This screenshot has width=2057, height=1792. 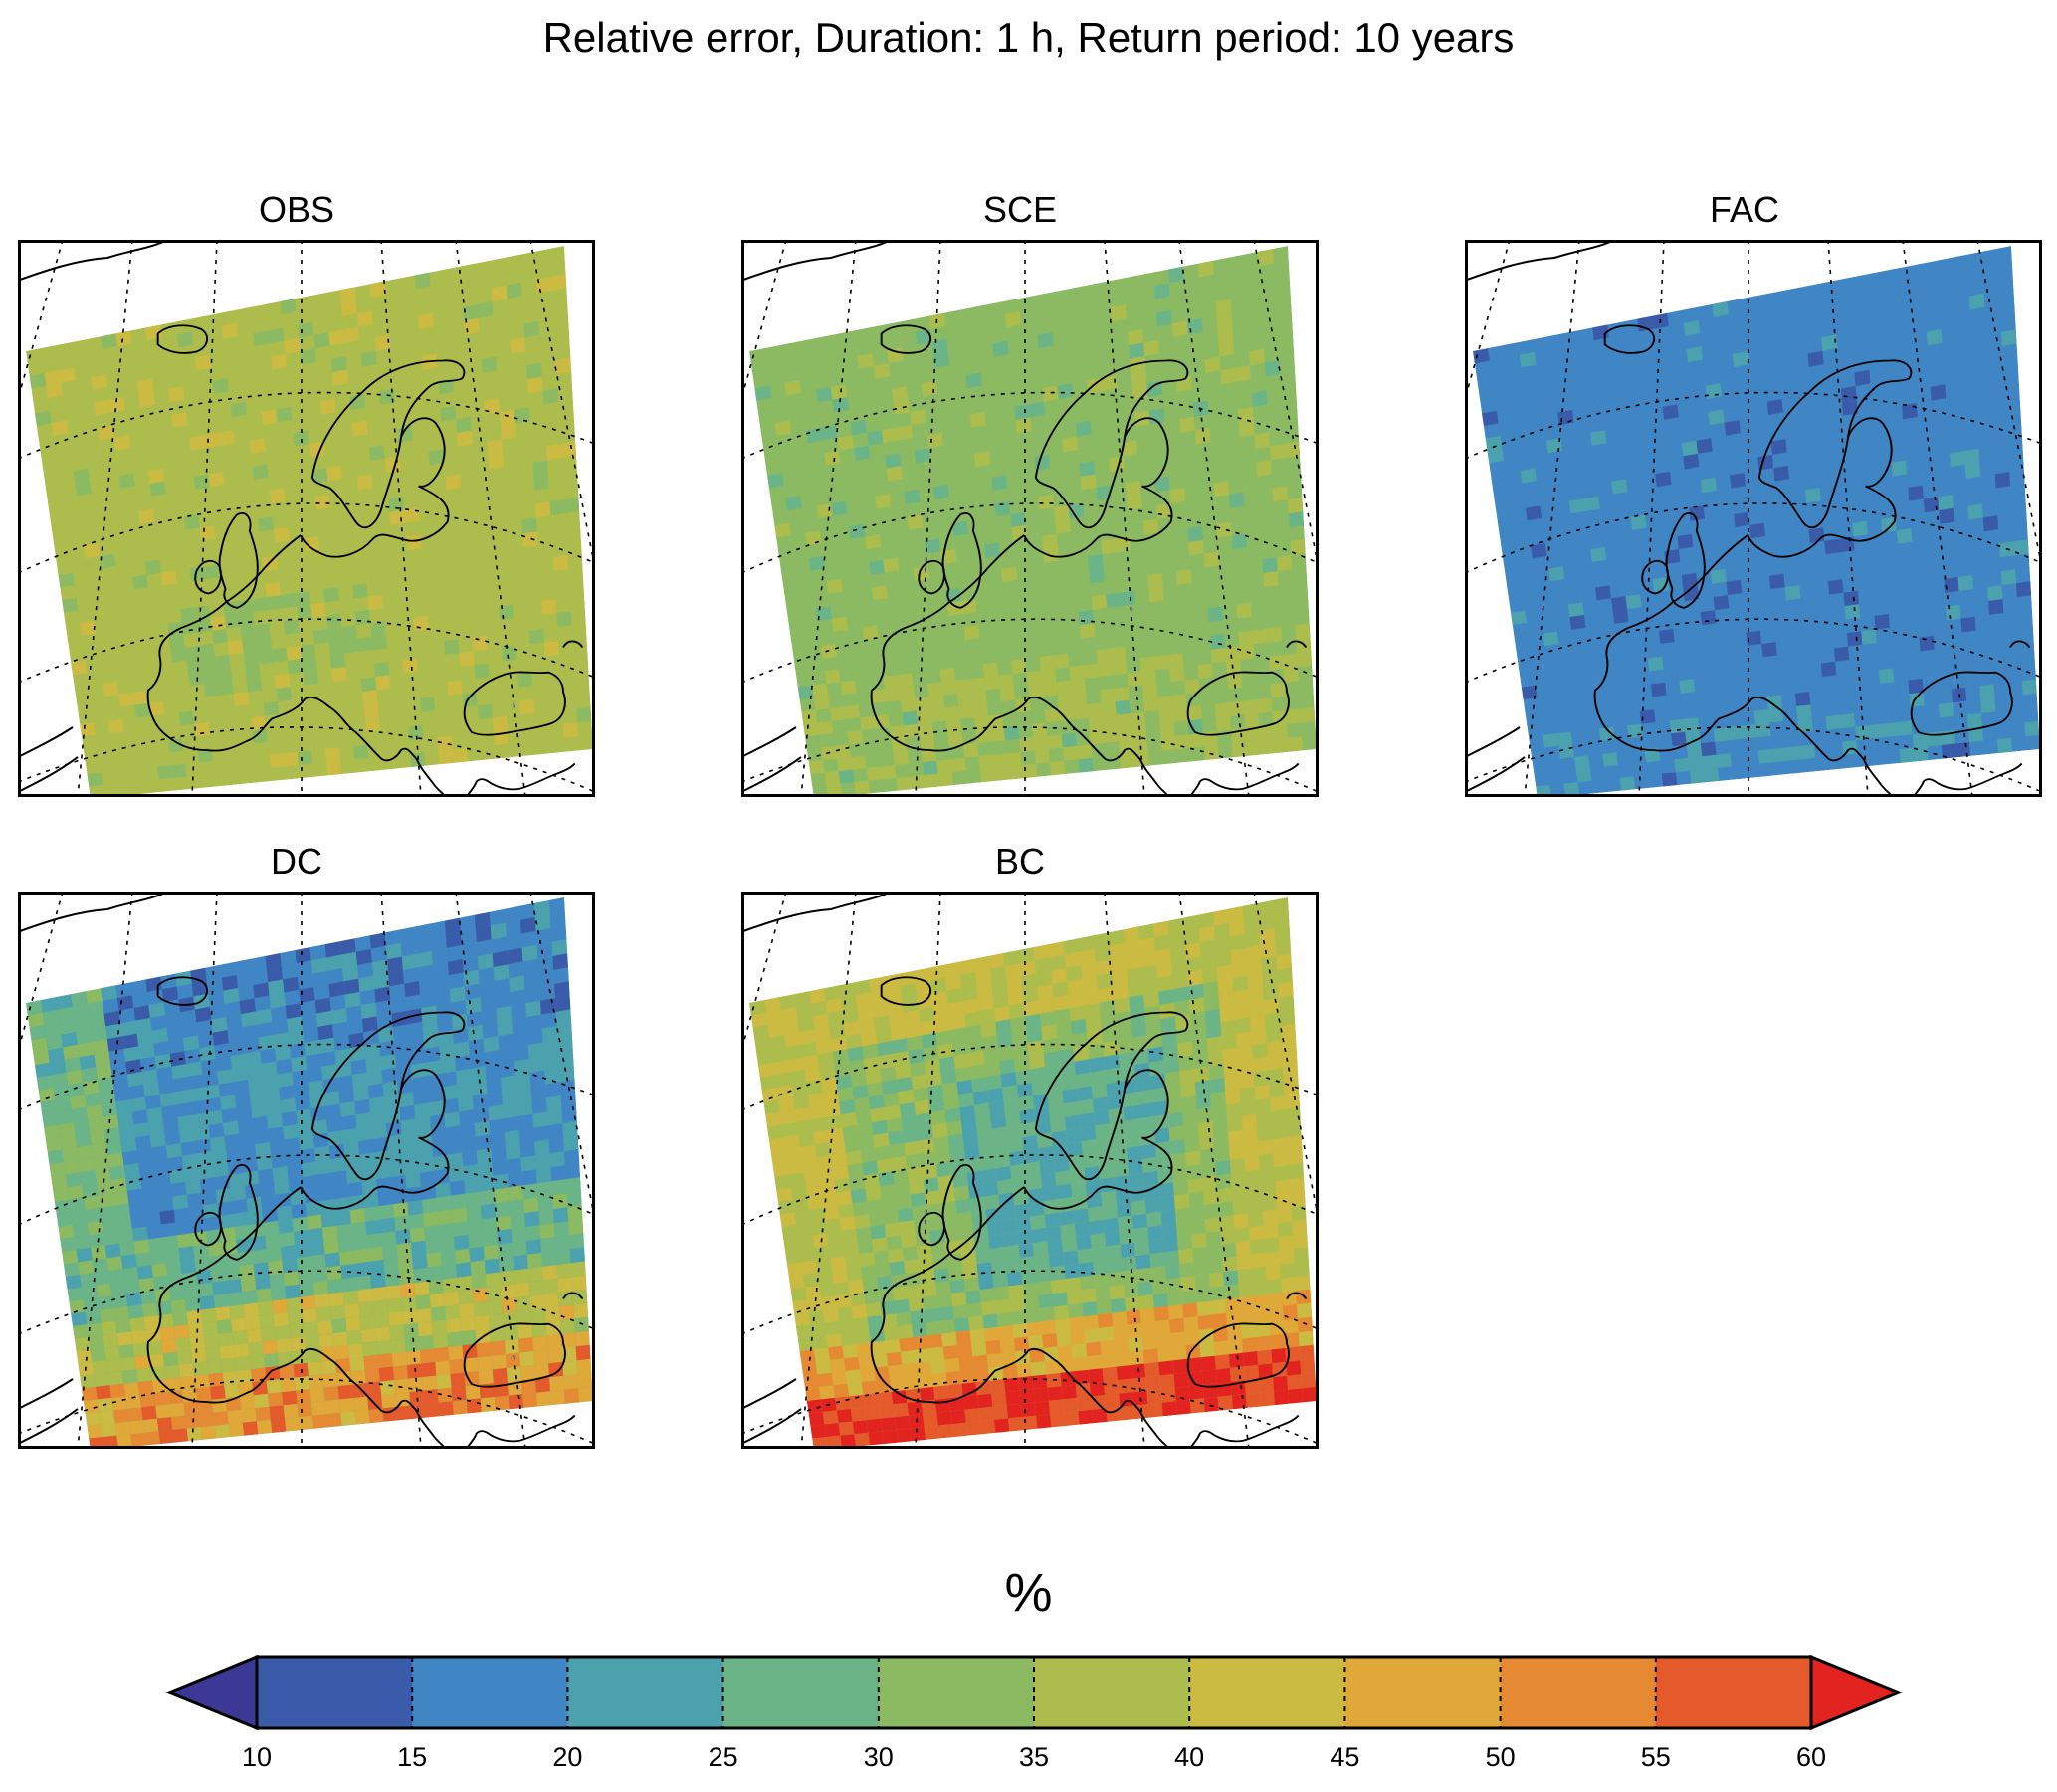 I want to click on panel-title-dc: DC, so click(x=296, y=861).